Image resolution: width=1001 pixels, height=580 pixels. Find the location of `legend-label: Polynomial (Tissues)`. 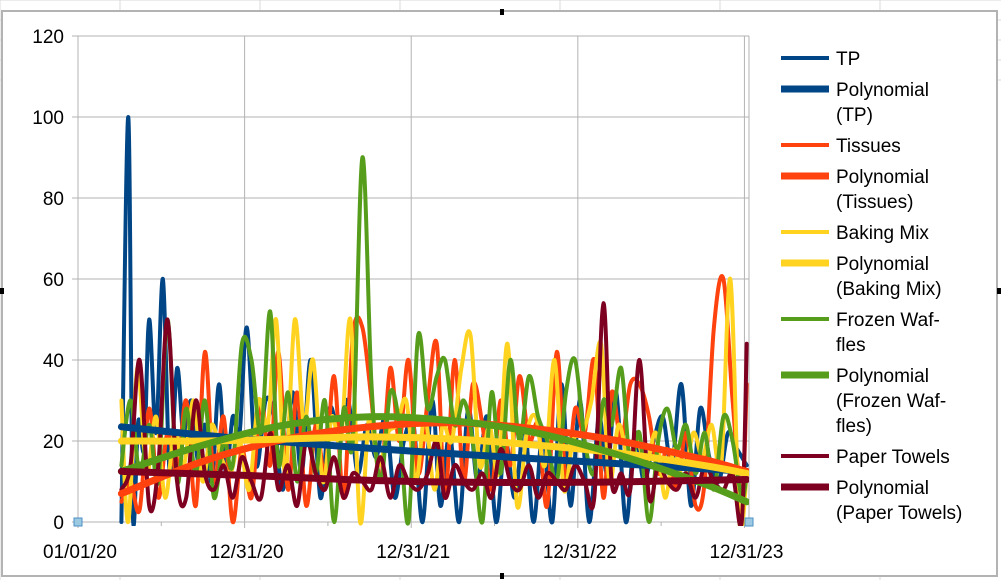

legend-label: Polynomial (Tissues) is located at coordinates (882, 190).